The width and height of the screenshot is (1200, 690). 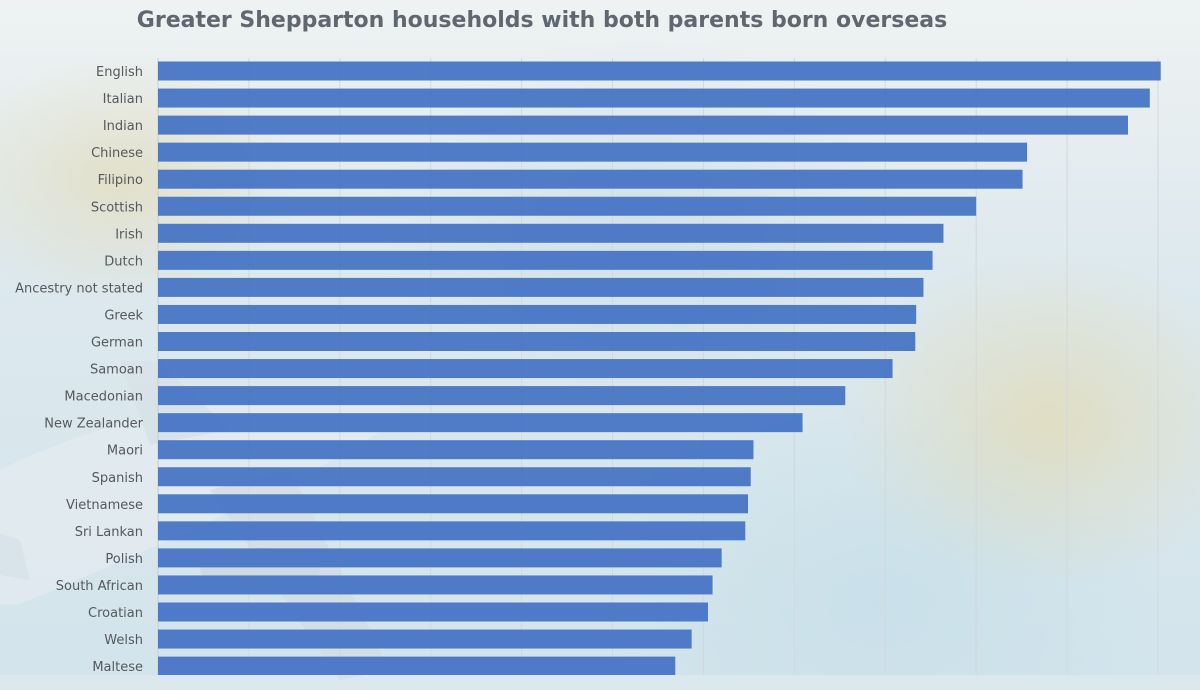 I want to click on bar-vietnamese, so click(x=453, y=504).